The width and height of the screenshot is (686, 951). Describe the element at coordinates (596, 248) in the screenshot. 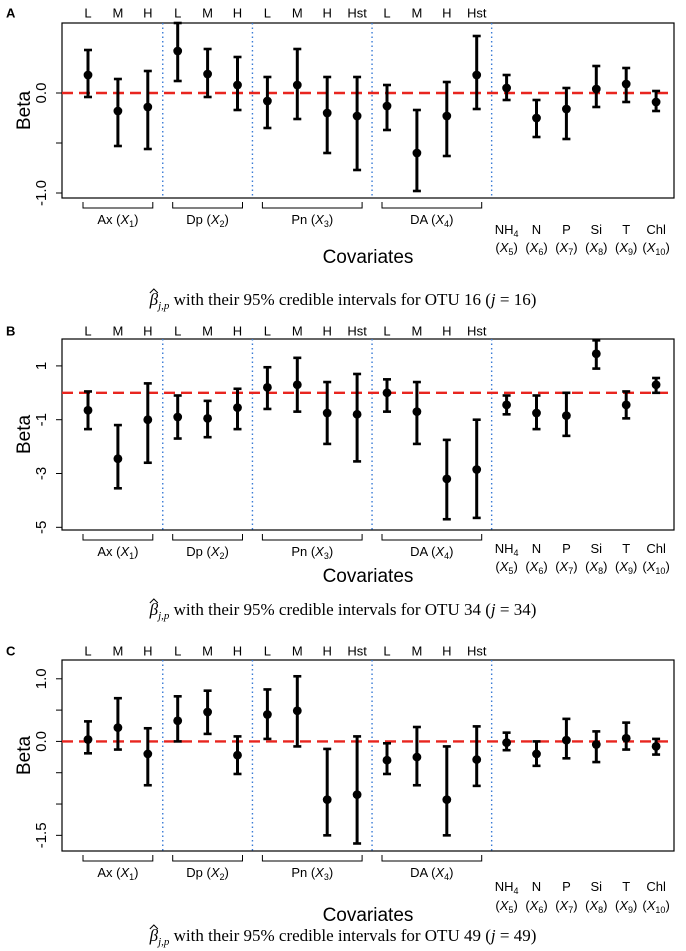

I see `covariate-symbol: (X8)` at that location.